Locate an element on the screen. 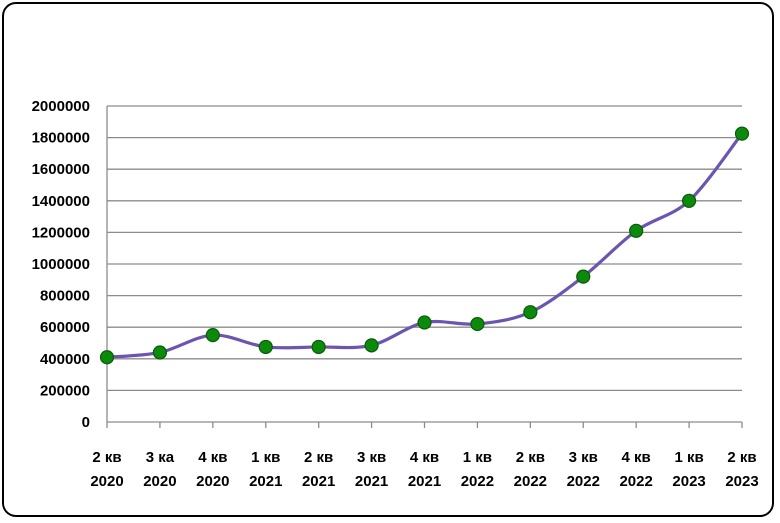  y-tick-label: 1400000 is located at coordinates (61, 201).